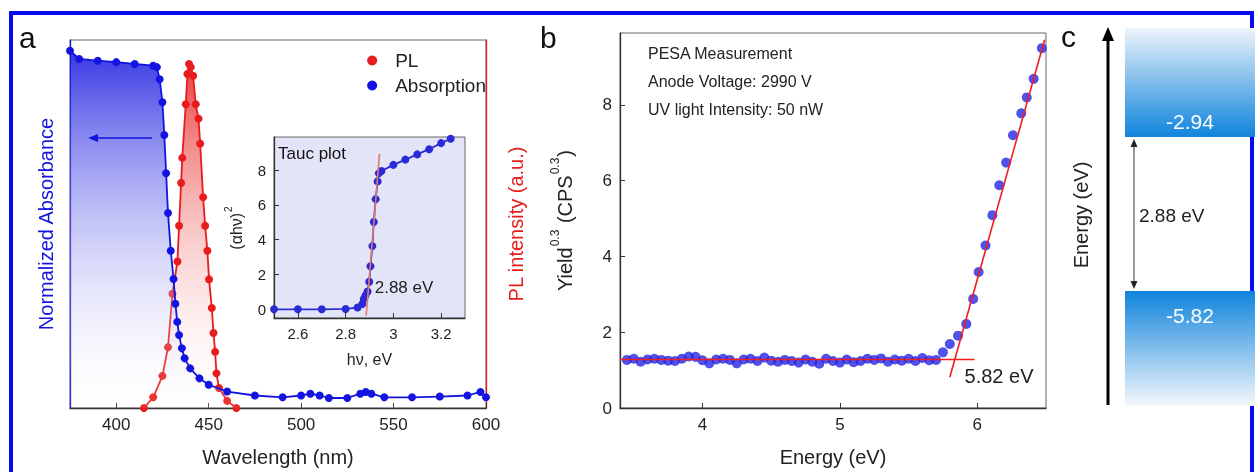 Image resolution: width=1258 pixels, height=472 pixels. I want to click on x-tick-label: 6, so click(977, 424).